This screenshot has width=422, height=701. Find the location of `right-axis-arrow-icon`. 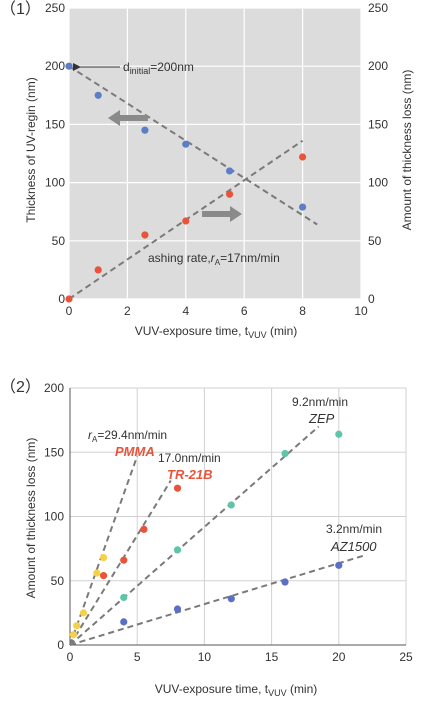

right-axis-arrow-icon is located at coordinates (222, 214).